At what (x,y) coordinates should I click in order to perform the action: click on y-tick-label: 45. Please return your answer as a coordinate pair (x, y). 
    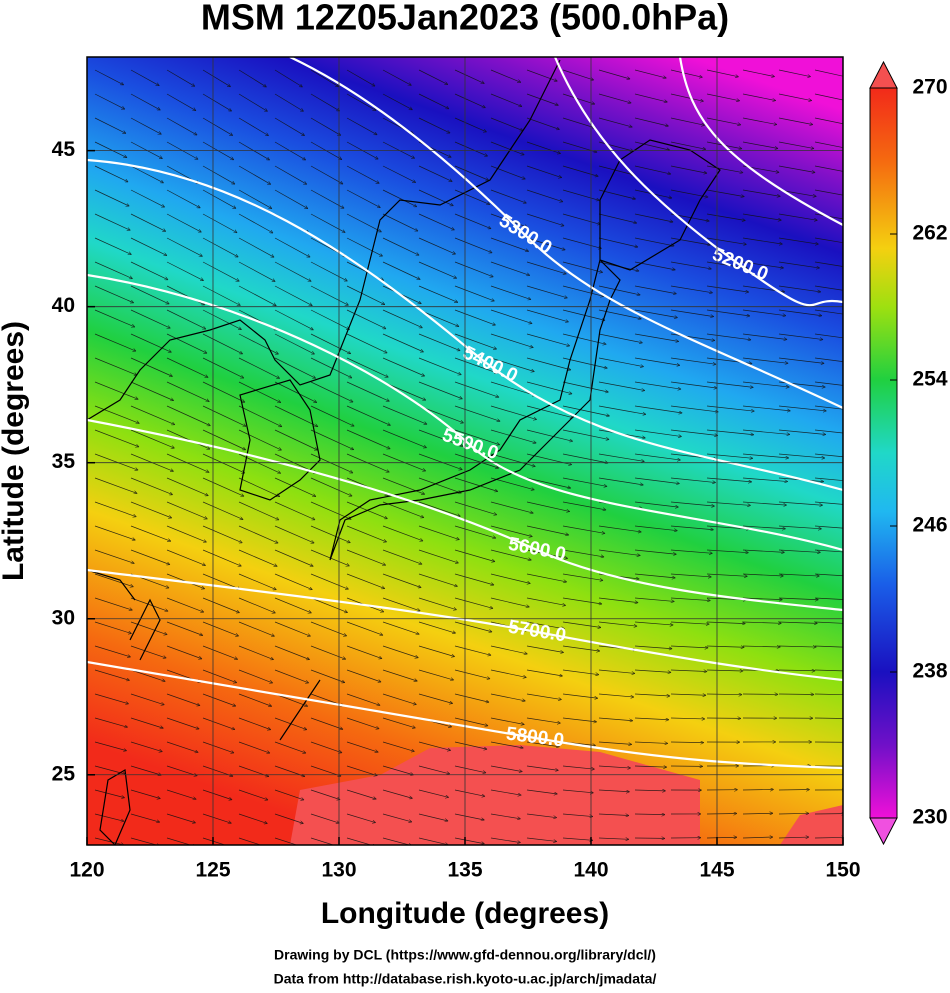
    Looking at the image, I should click on (64, 149).